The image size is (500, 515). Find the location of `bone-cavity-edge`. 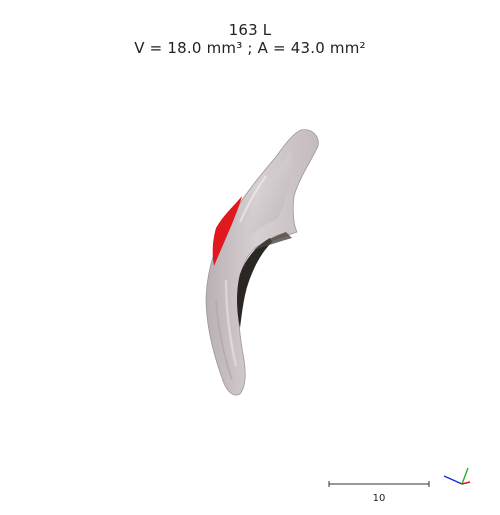

bone-cavity-edge is located at coordinates (273, 241).